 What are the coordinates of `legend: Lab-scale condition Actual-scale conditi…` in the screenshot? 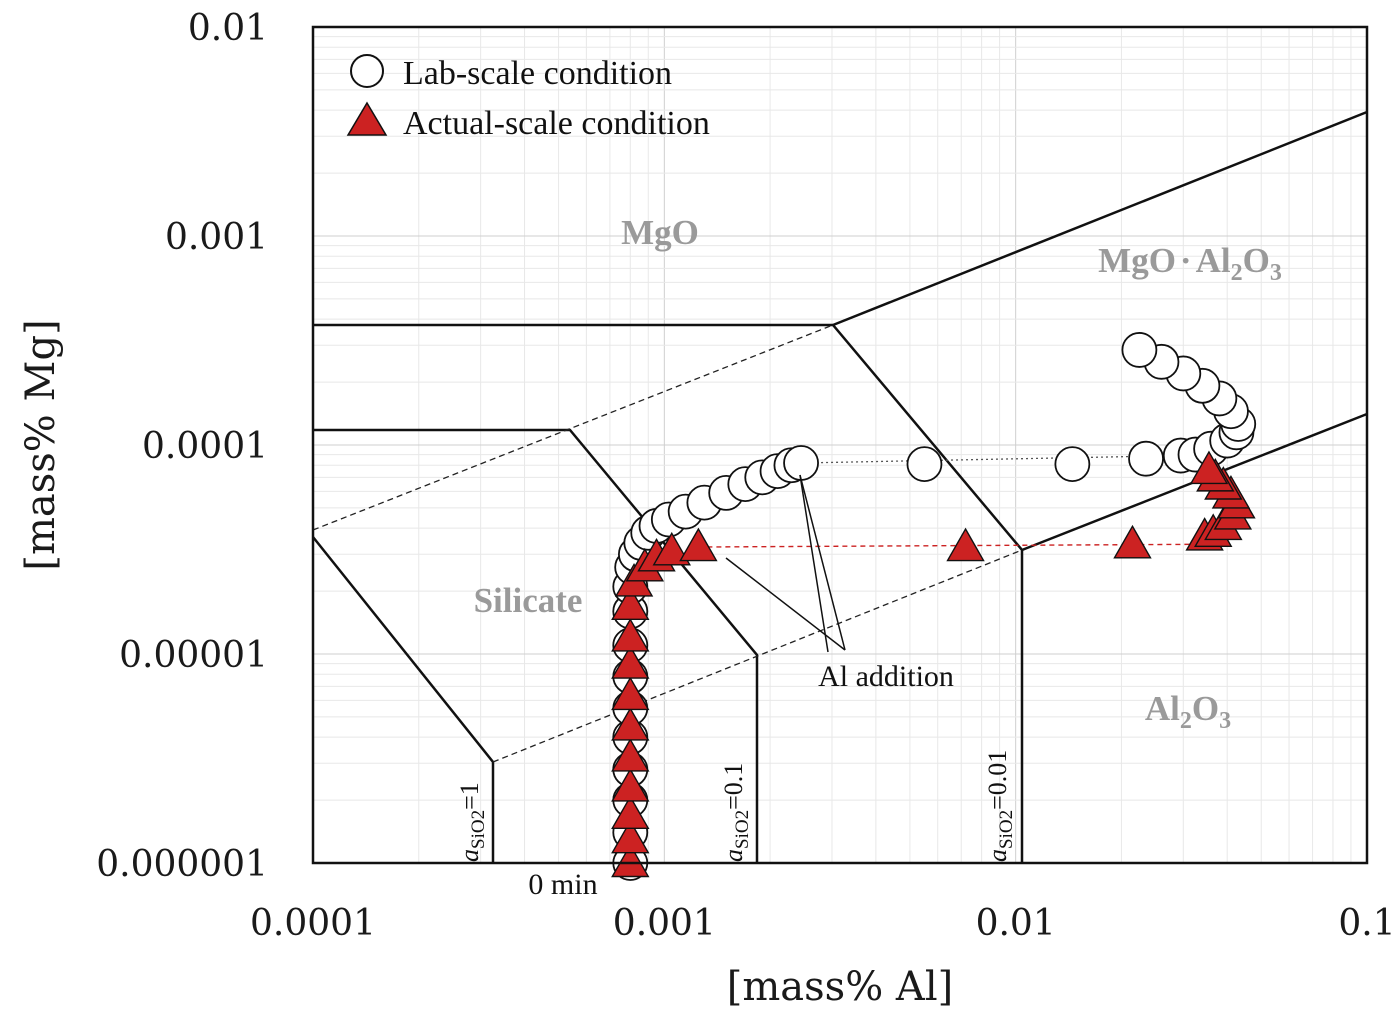 It's located at (528, 98).